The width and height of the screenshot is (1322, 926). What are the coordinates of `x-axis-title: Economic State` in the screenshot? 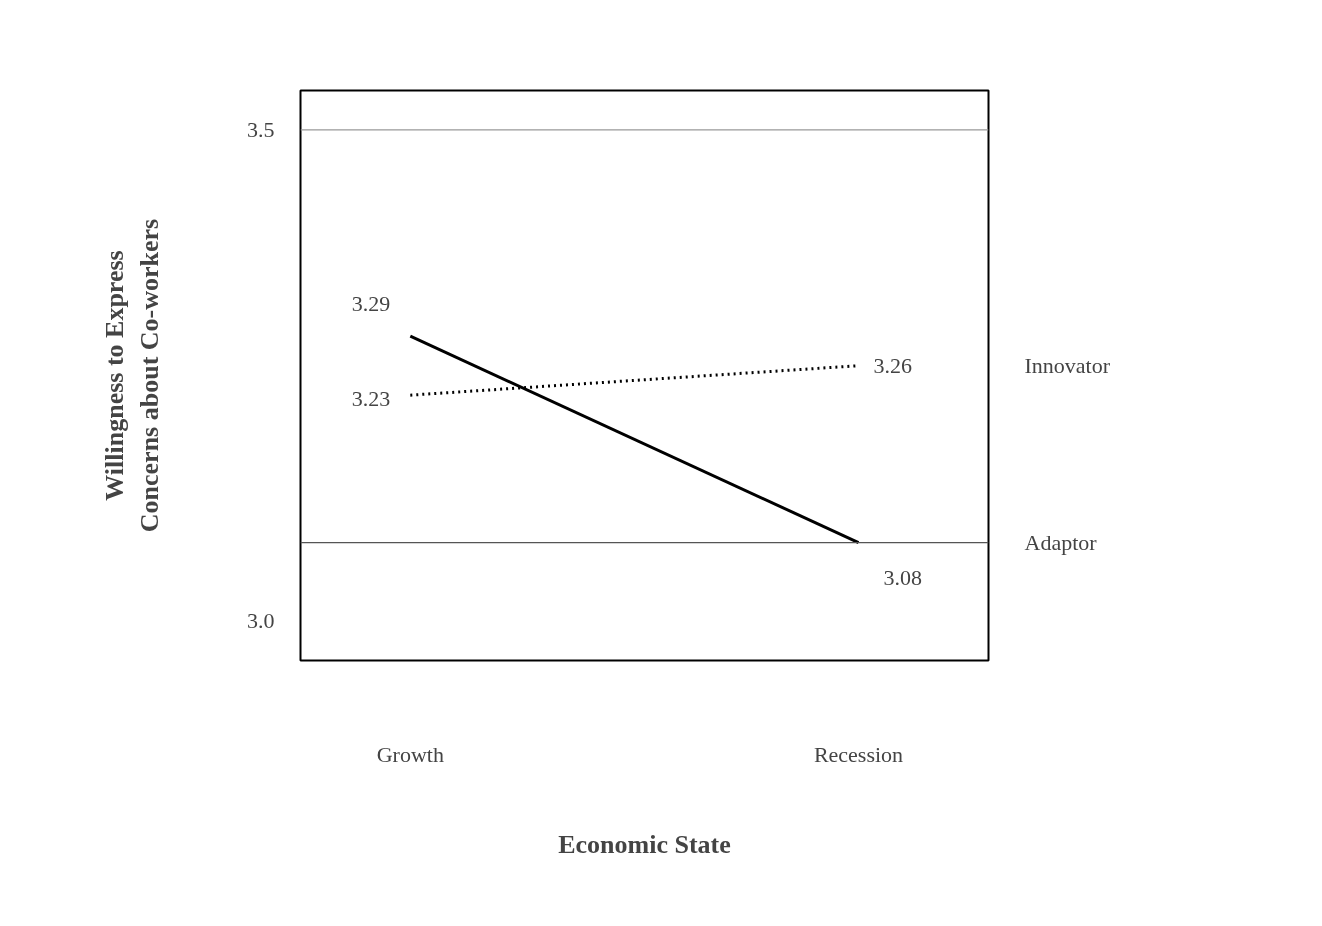 It's located at (644, 844).